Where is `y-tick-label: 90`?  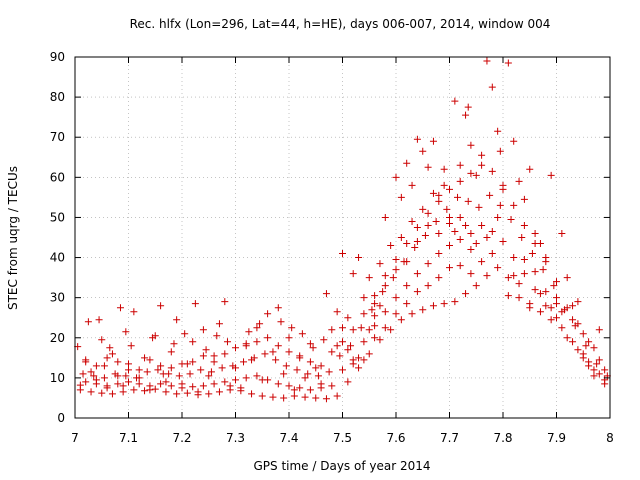
y-tick-label: 90 is located at coordinates (57, 57).